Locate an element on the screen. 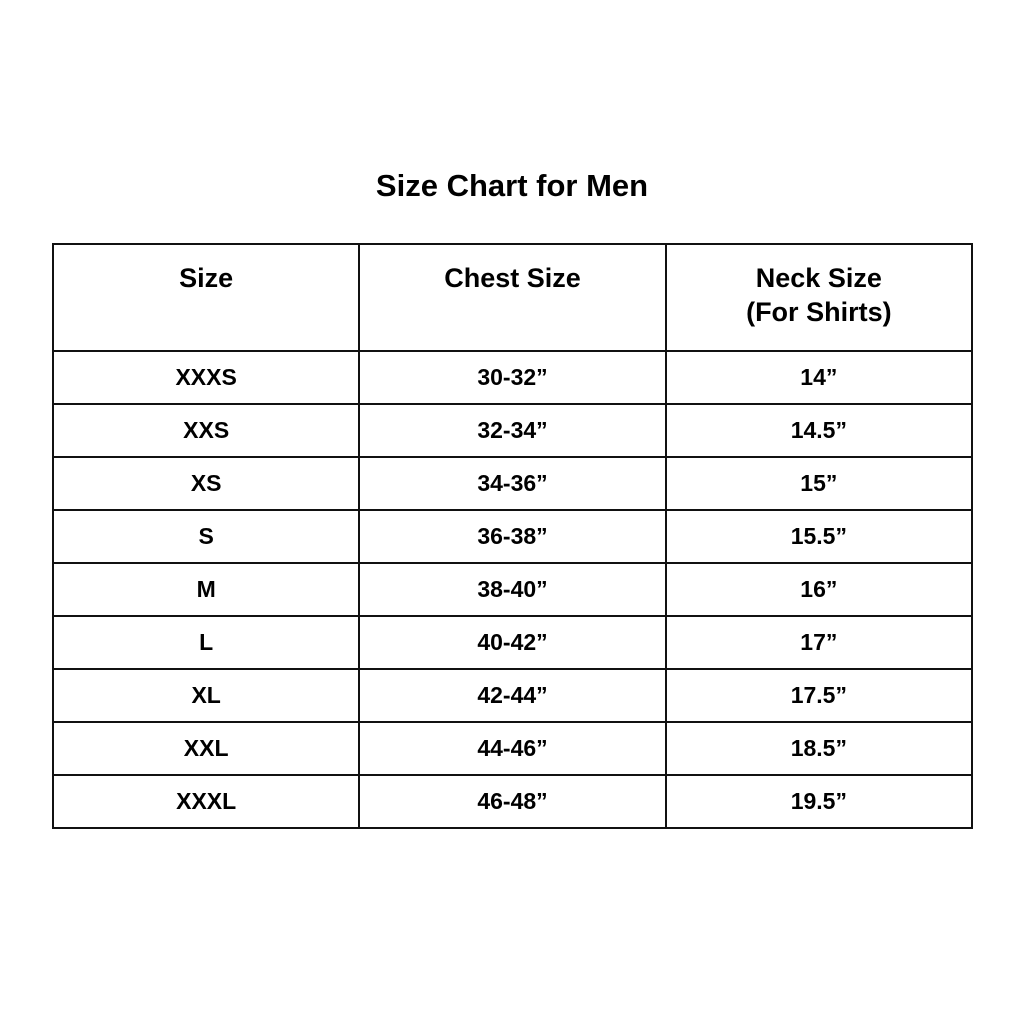 The image size is (1024, 1024). table-row: L 40-42” 17” is located at coordinates (512, 642).